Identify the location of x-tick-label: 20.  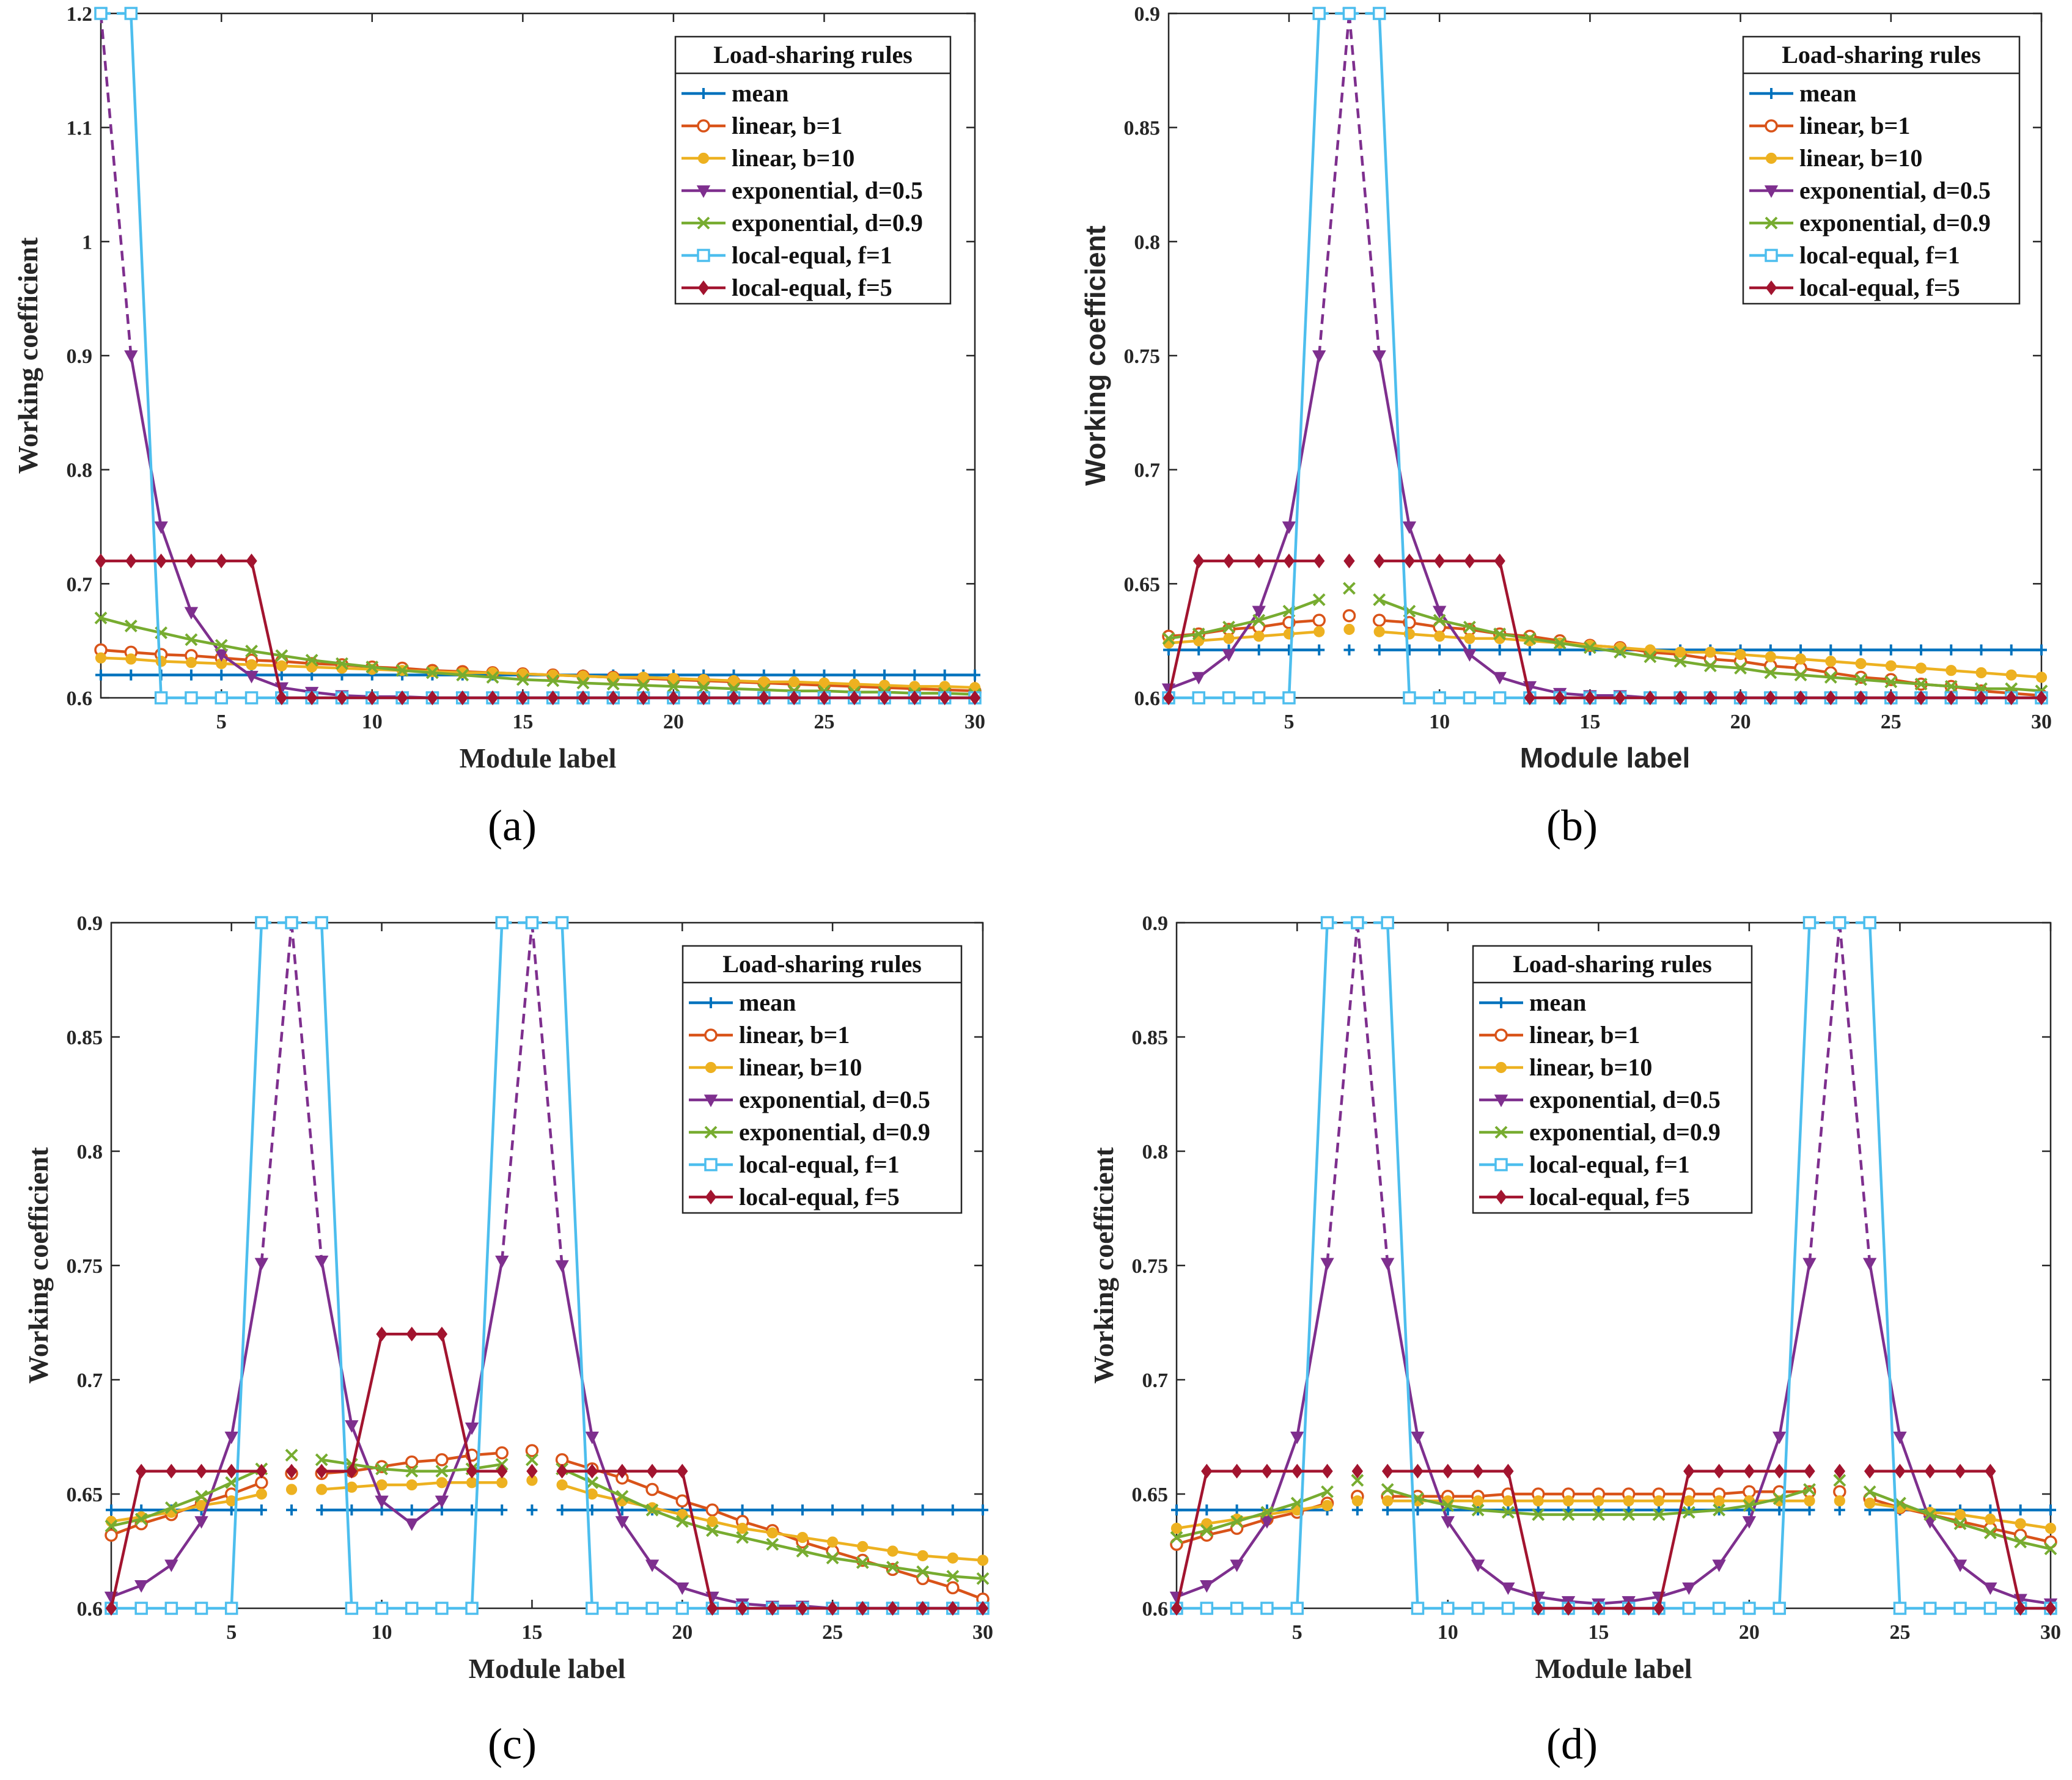
(1749, 1632).